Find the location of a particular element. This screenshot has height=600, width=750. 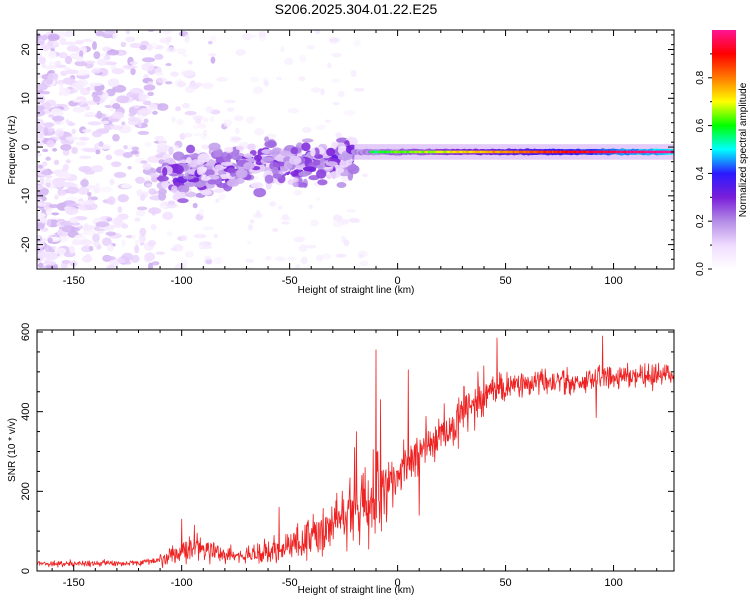

spectrogram-y-tick-label: 0 is located at coordinates (26, 147).